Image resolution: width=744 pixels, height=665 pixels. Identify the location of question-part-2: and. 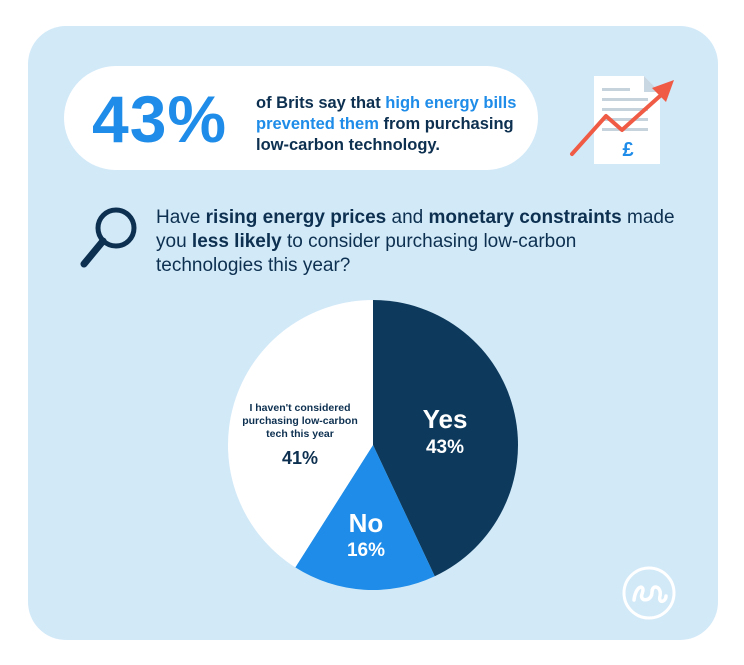
(407, 217).